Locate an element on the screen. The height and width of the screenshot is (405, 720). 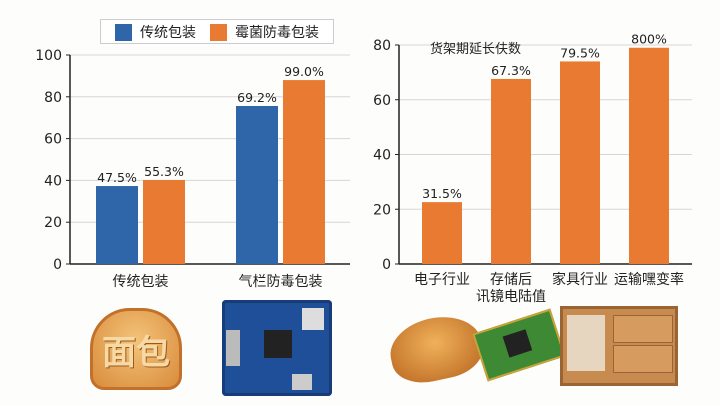
left-chart-ytick-label: 100 is located at coordinates (48, 56).